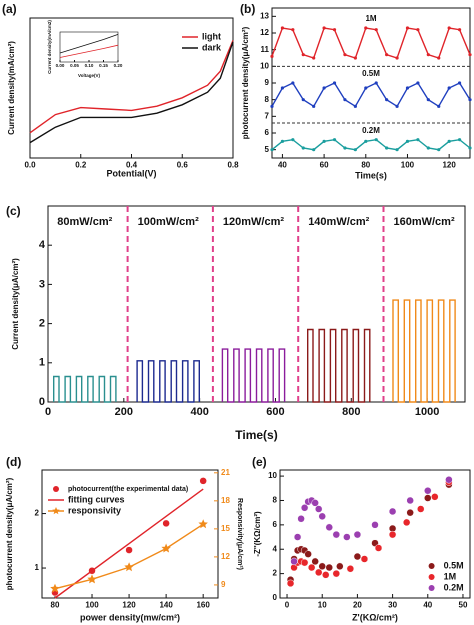 The width and height of the screenshot is (474, 625). Describe the element at coordinates (454, 587) in the screenshot. I see `legend-label: 0.2M` at that location.